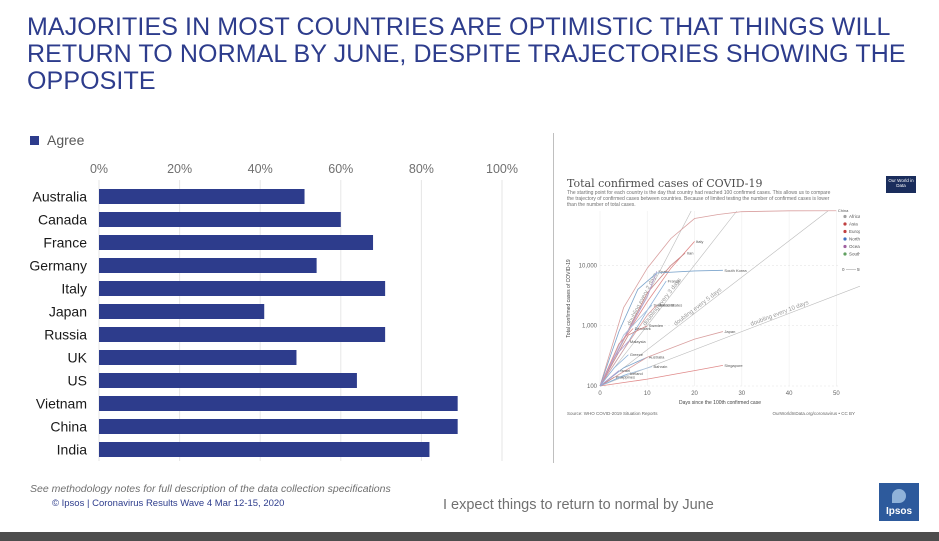 The width and height of the screenshot is (939, 541). What do you see at coordinates (664, 305) in the screenshot?
I see `series-label: Switzerland` at bounding box center [664, 305].